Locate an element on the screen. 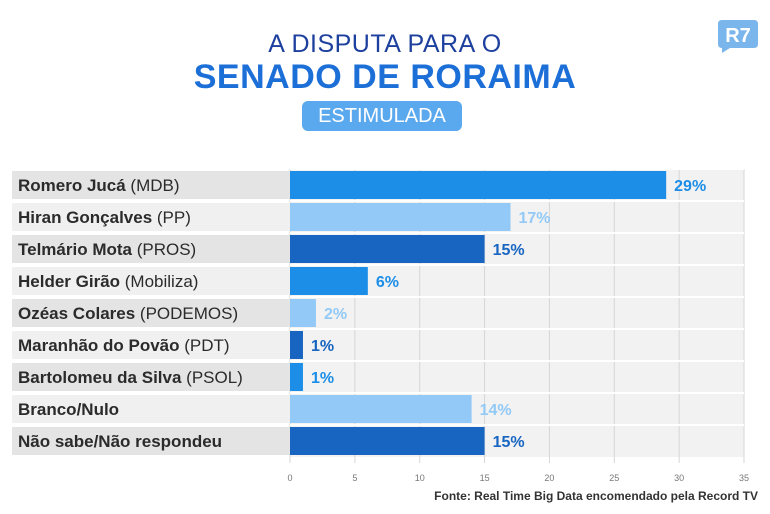  category-party: (MDB) is located at coordinates (153, 185).